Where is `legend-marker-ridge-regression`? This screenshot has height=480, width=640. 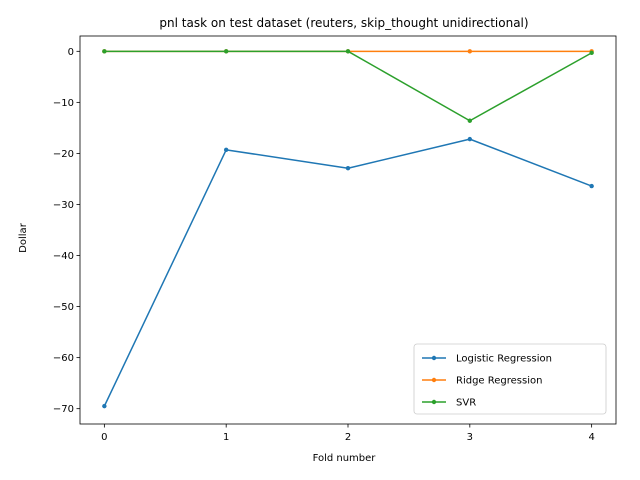 legend-marker-ridge-regression is located at coordinates (434, 380).